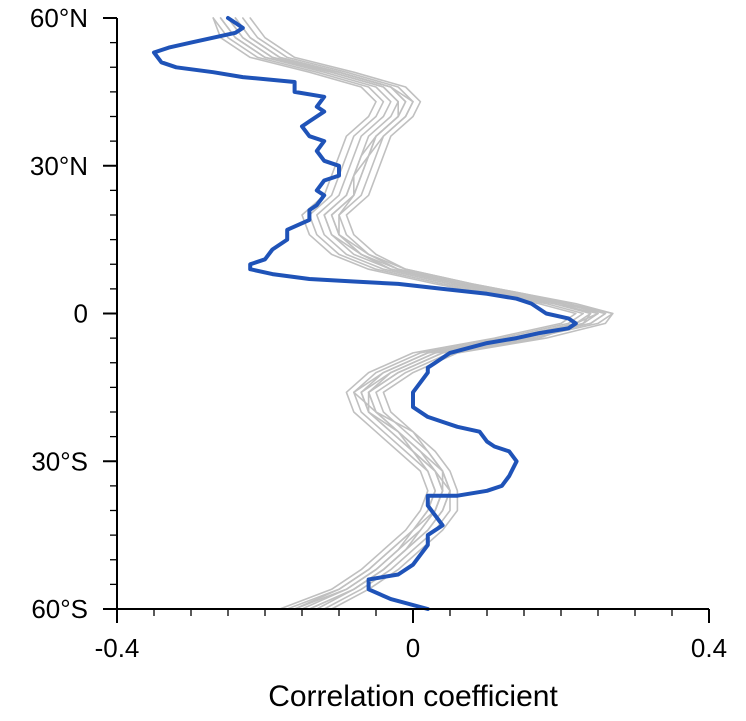  Describe the element at coordinates (59, 166) in the screenshot. I see `y-tick-label: 30°N` at that location.